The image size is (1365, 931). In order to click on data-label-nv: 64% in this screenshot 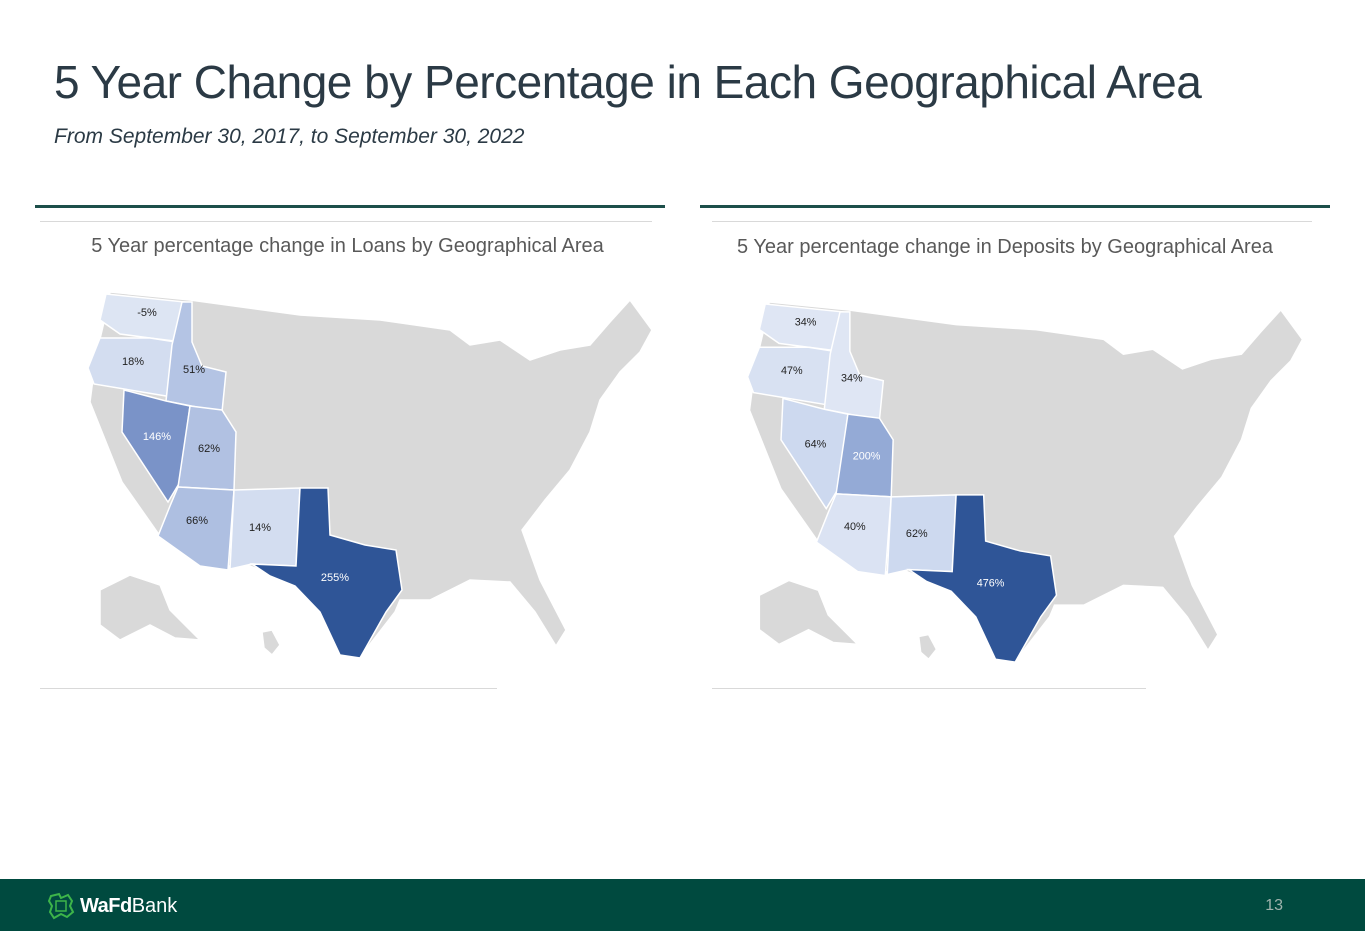, I will do `click(816, 445)`.